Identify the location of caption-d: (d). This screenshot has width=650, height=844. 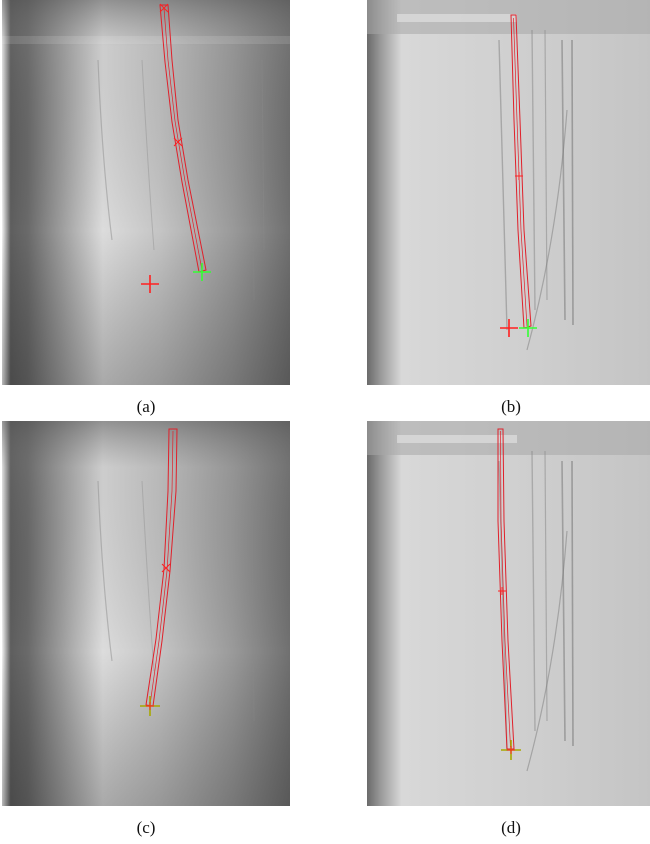
(511, 827).